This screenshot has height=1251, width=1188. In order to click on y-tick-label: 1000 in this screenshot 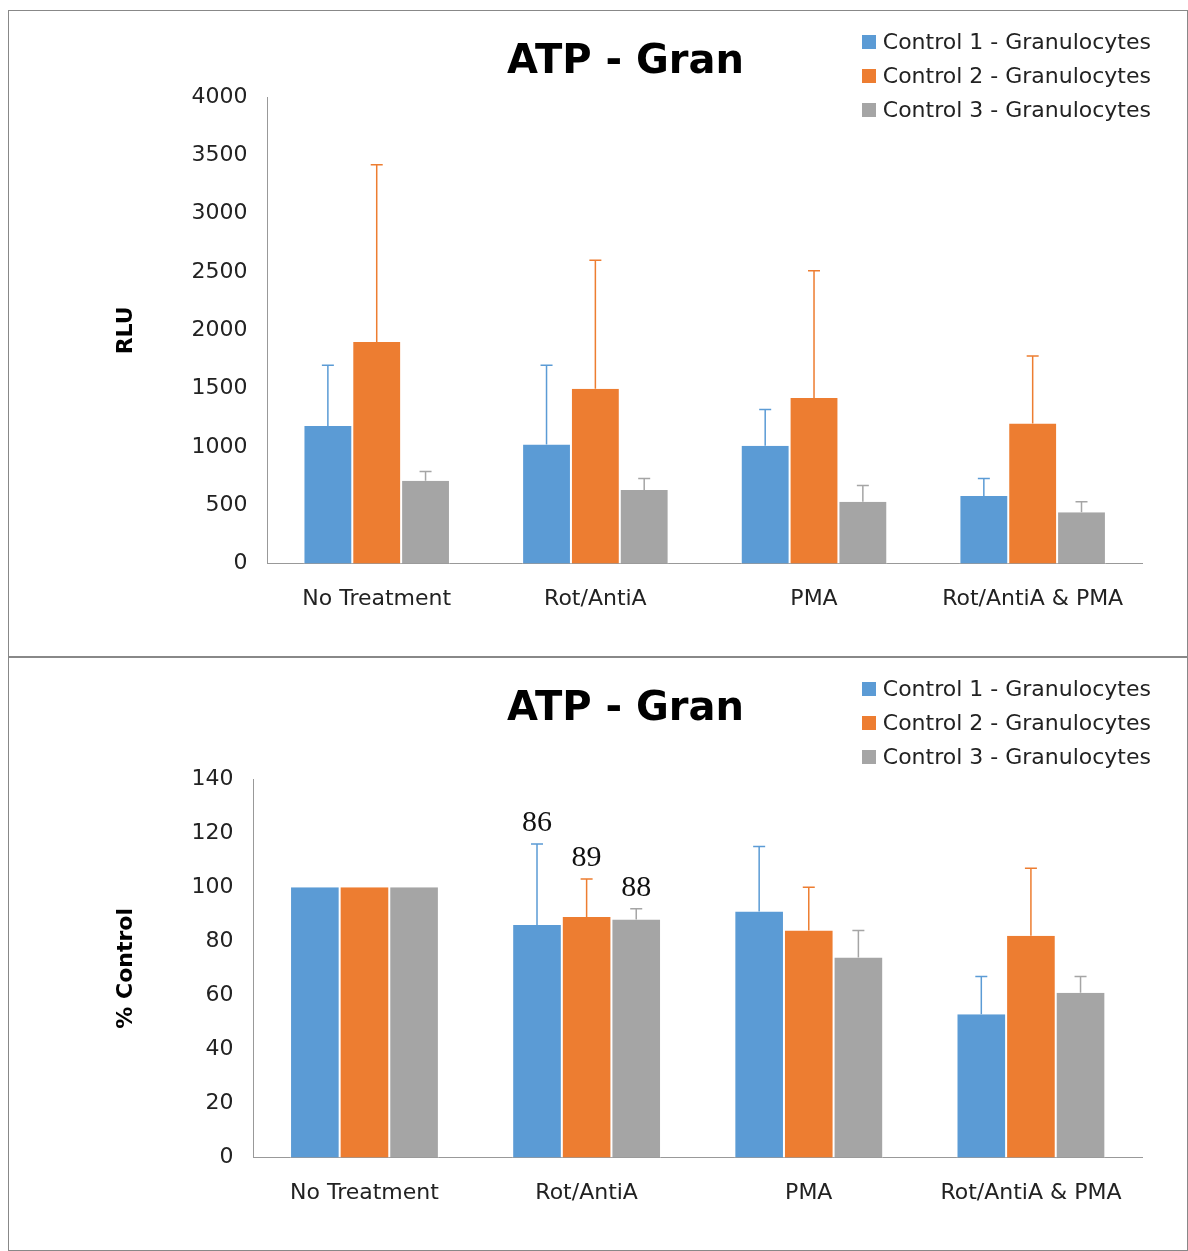, I will do `click(219, 445)`.